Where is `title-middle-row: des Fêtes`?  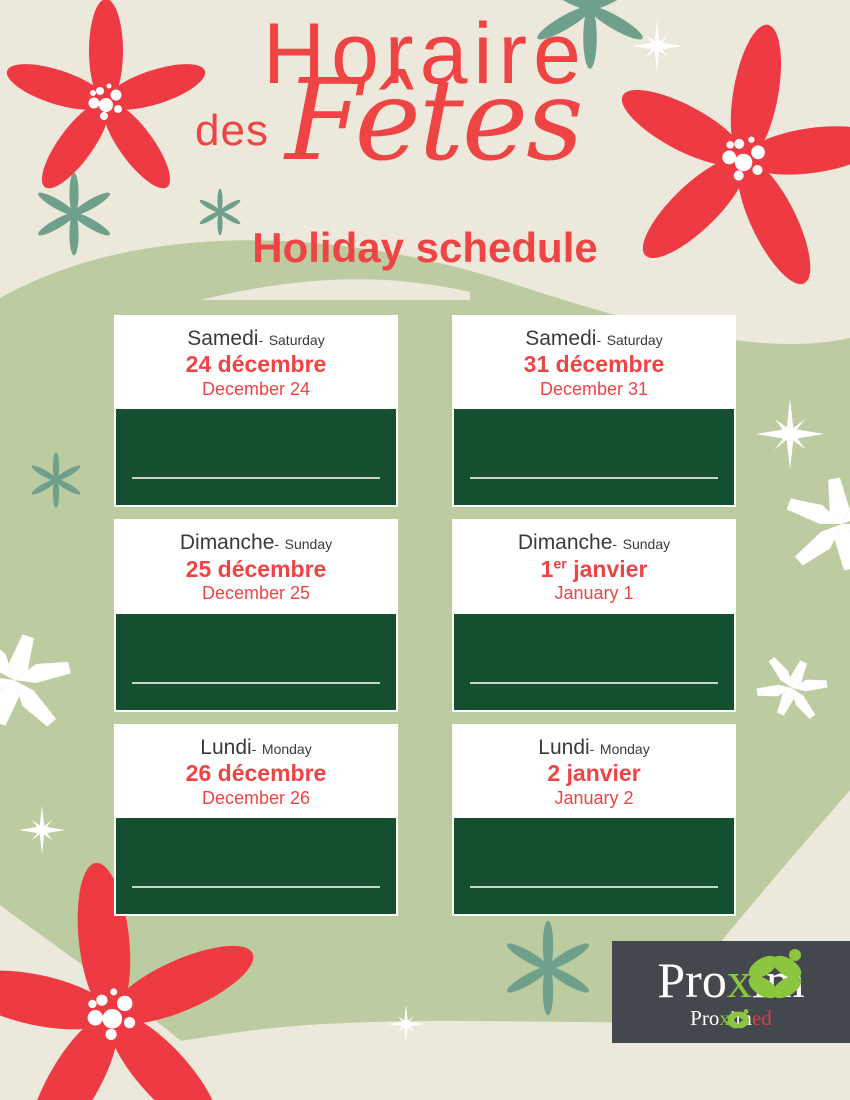
title-middle-row: des Fêtes is located at coordinates (425, 138).